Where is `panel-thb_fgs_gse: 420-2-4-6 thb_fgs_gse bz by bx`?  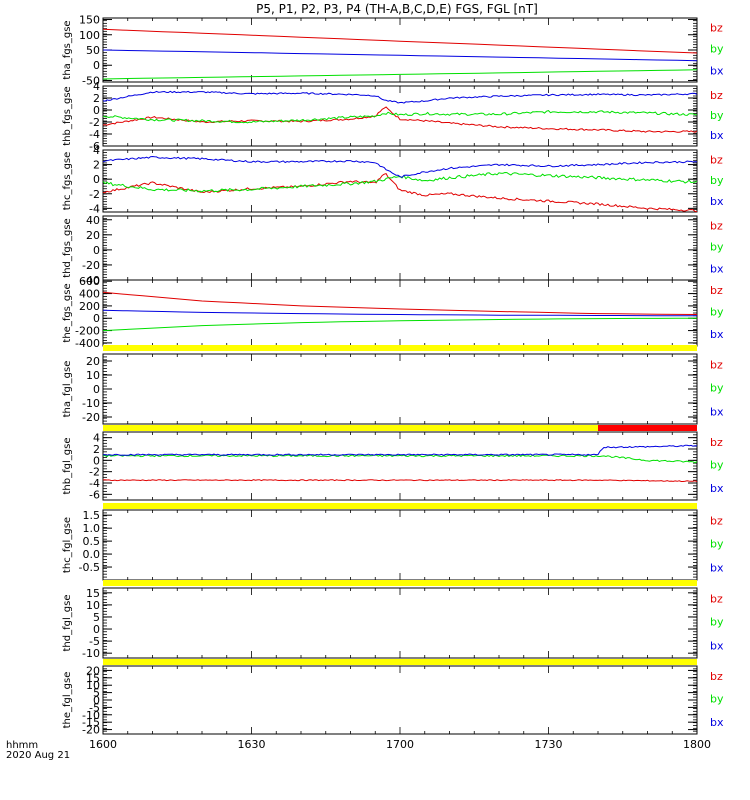
panel-thb_fgs_gse: 420-2-4-6 thb_fgs_gse bz by bx is located at coordinates (393, 116).